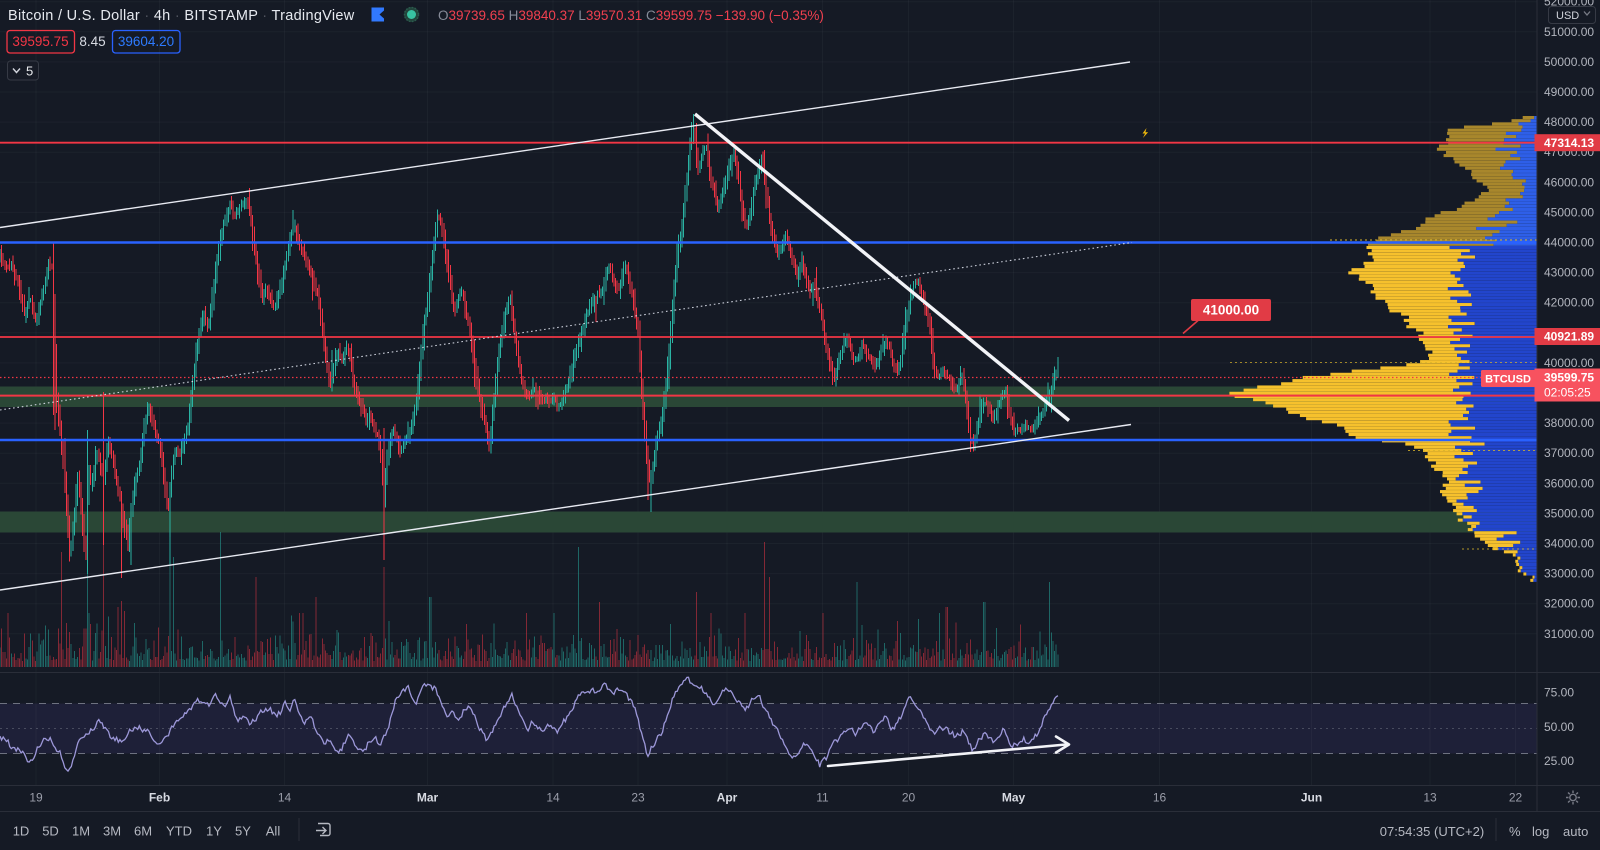 This screenshot has width=1600, height=850. What do you see at coordinates (29, 71) in the screenshot?
I see `svg-text: 5` at bounding box center [29, 71].